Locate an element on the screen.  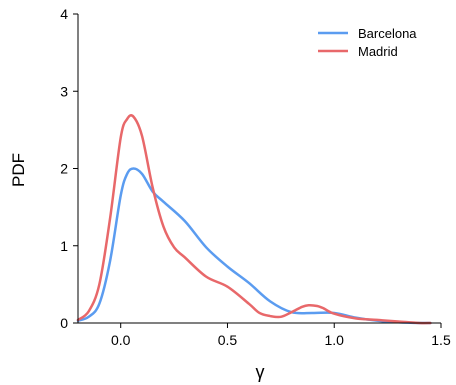
x-tick-label: 1.5 is located at coordinates (441, 340).